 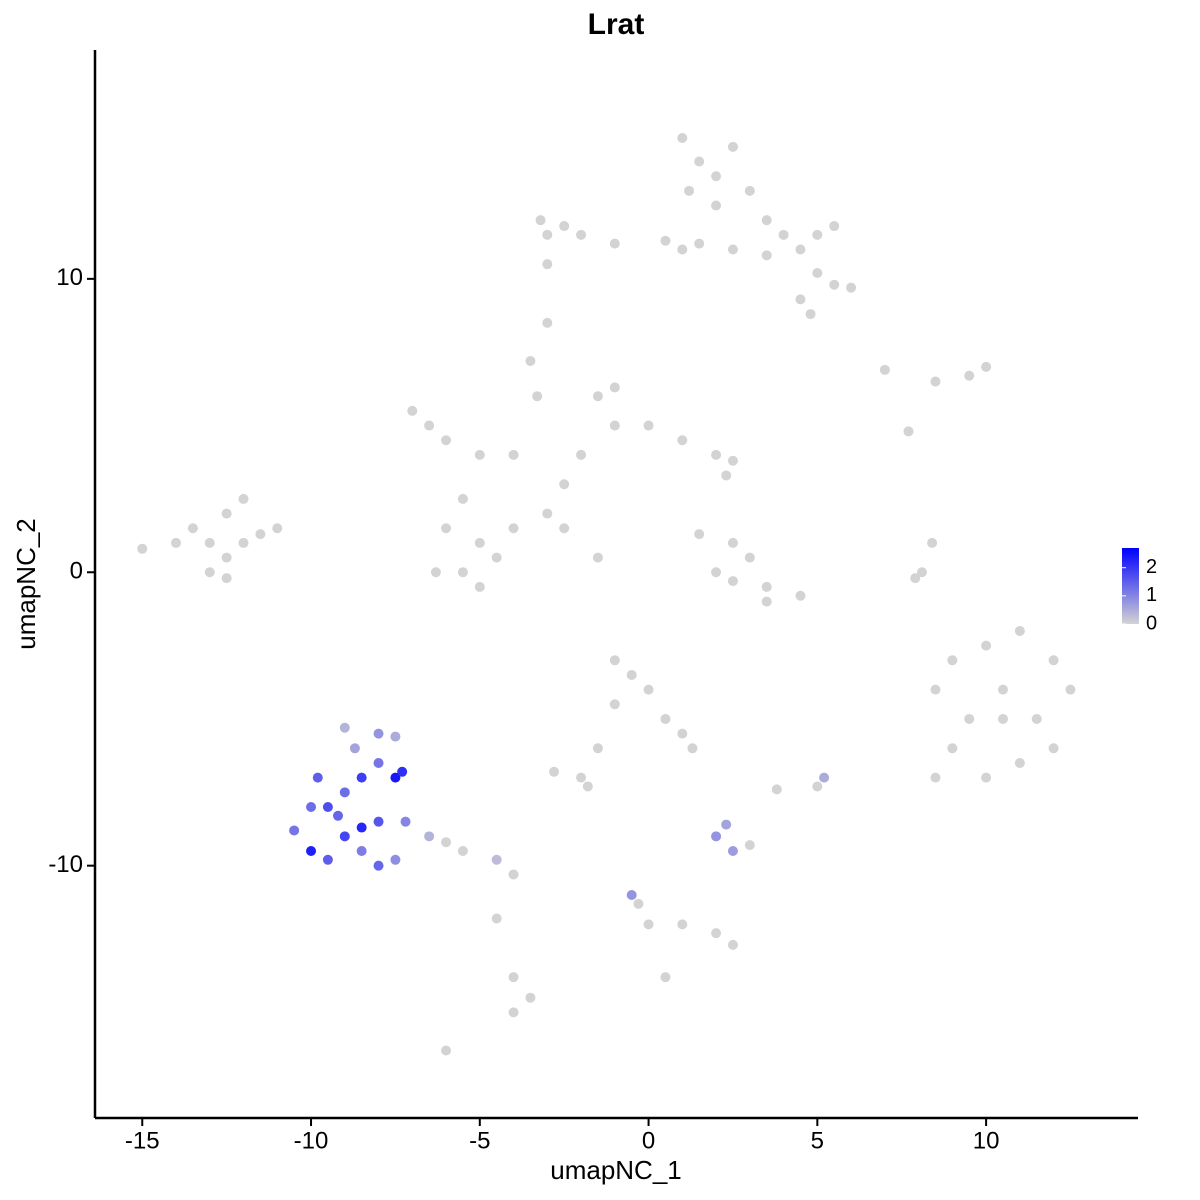 What do you see at coordinates (986, 1140) in the screenshot?
I see `x-tick-label: 10` at bounding box center [986, 1140].